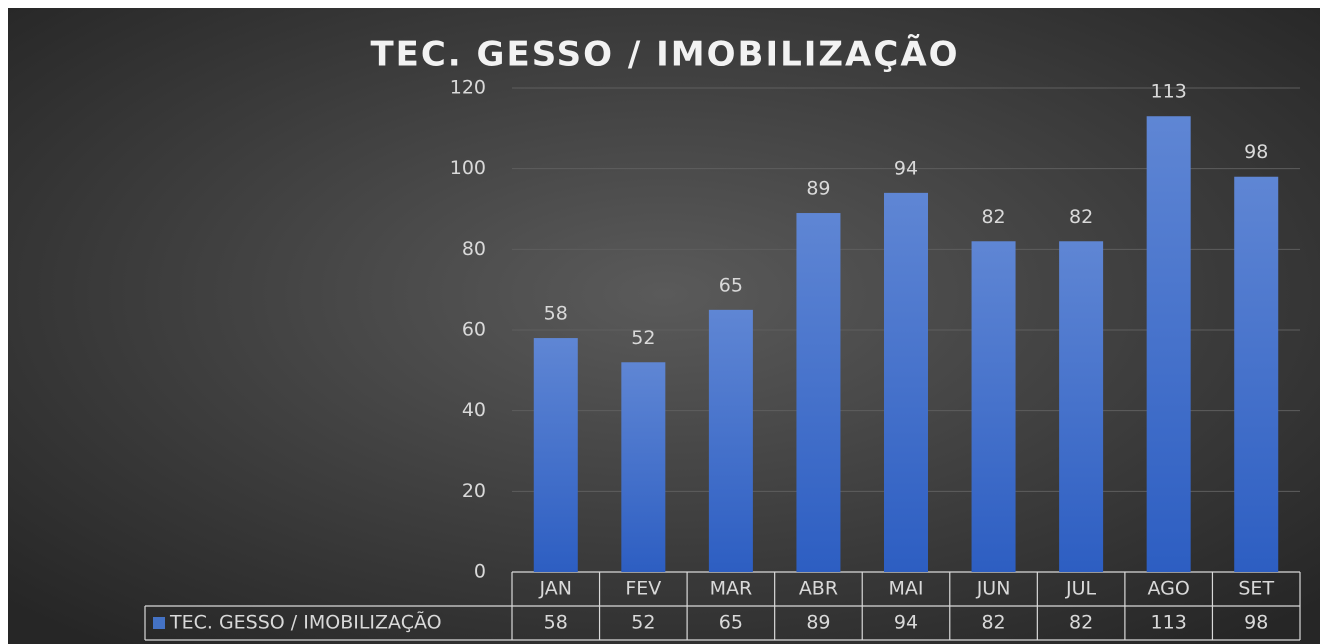 The height and width of the screenshot is (644, 1320). Describe the element at coordinates (1256, 589) in the screenshot. I see `x-tick-label: SET` at that location.